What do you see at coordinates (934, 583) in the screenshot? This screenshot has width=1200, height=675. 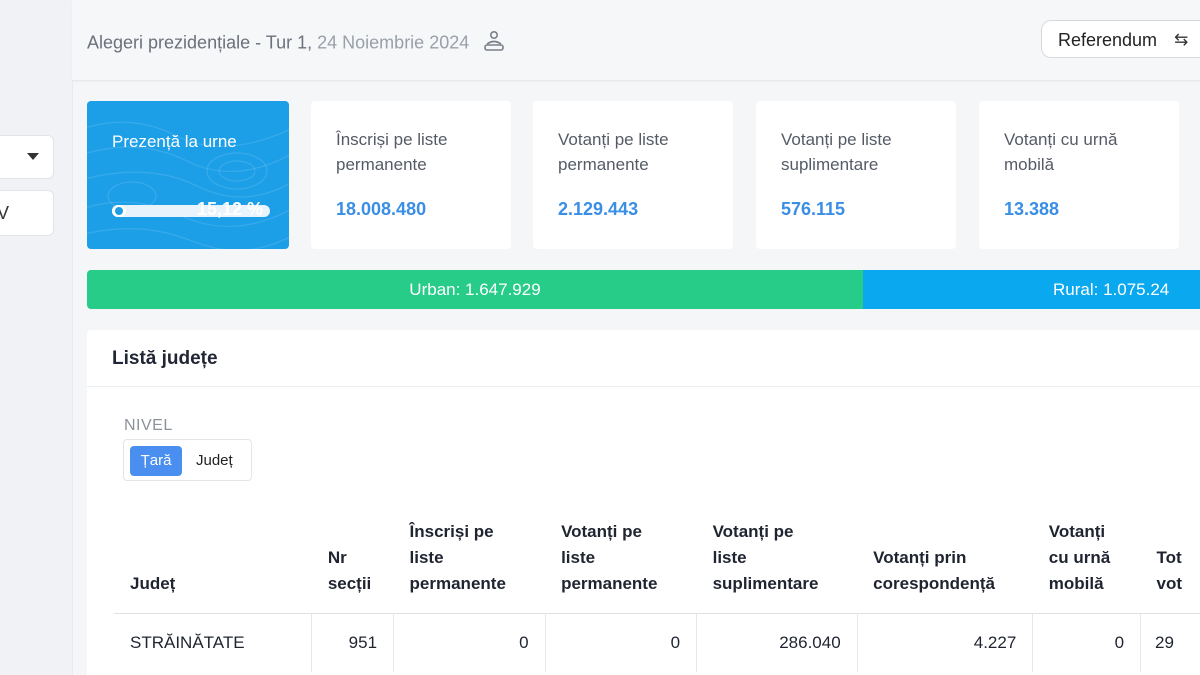 I see `header-line: corespondență` at bounding box center [934, 583].